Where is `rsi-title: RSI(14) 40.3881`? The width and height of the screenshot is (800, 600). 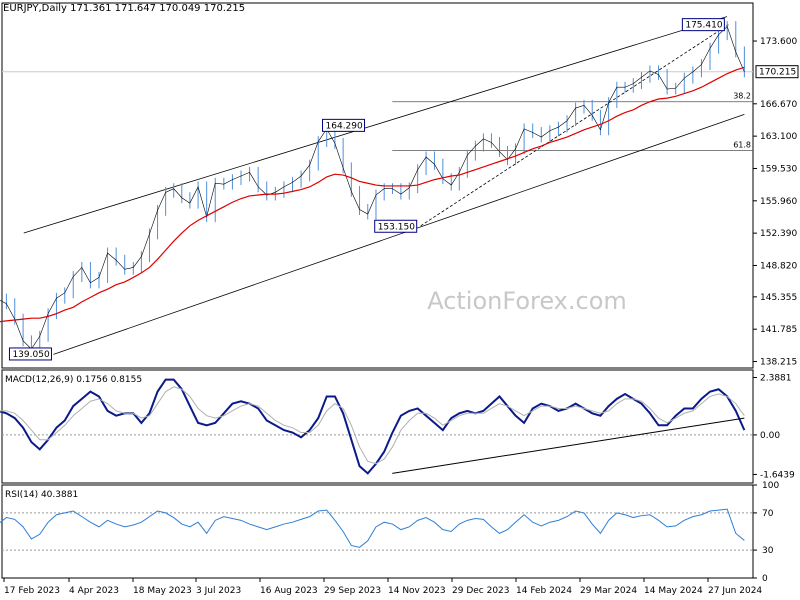 rsi-title: RSI(14) 40.3881 is located at coordinates (41, 495).